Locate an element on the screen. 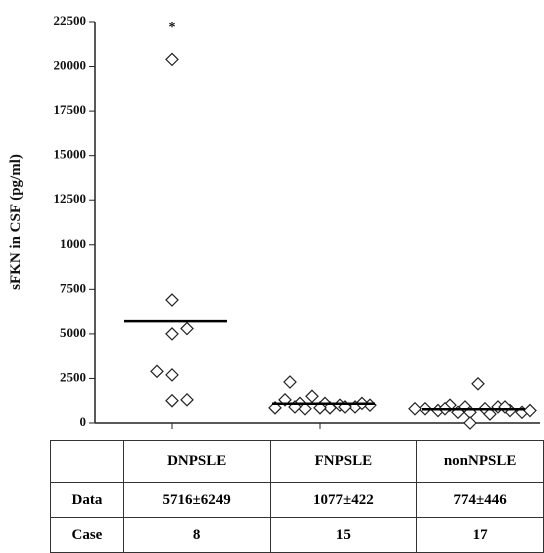 The image size is (544, 553). table-header: DNPSLE is located at coordinates (196, 461).